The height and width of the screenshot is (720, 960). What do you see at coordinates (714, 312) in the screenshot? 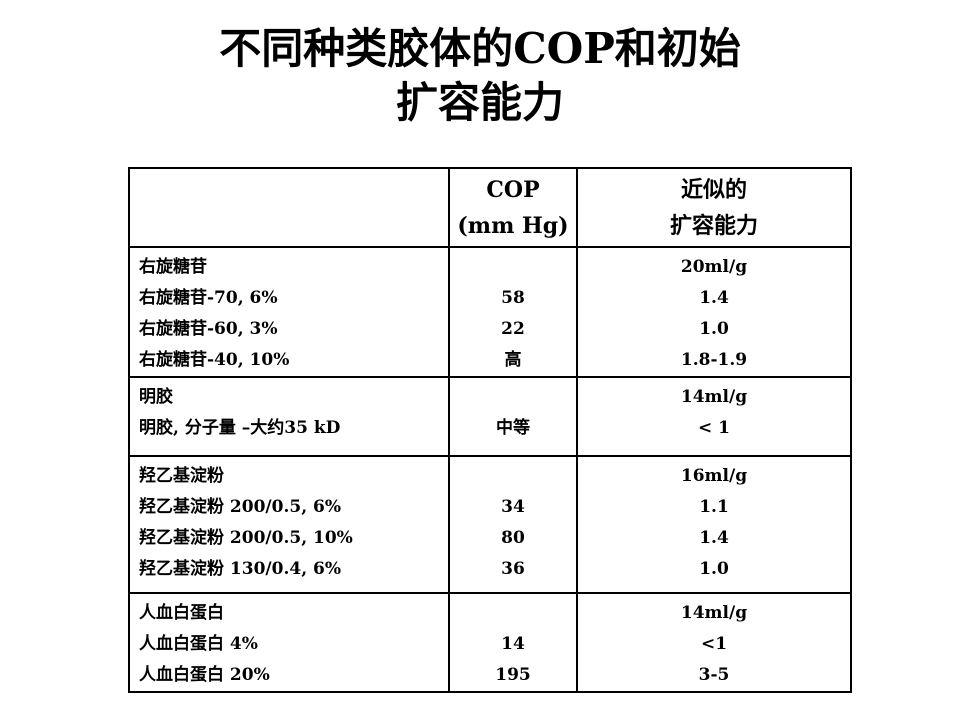
I see `expansion-cell: 20ml/g 1.4 1.0 1.8-1.9` at bounding box center [714, 312].